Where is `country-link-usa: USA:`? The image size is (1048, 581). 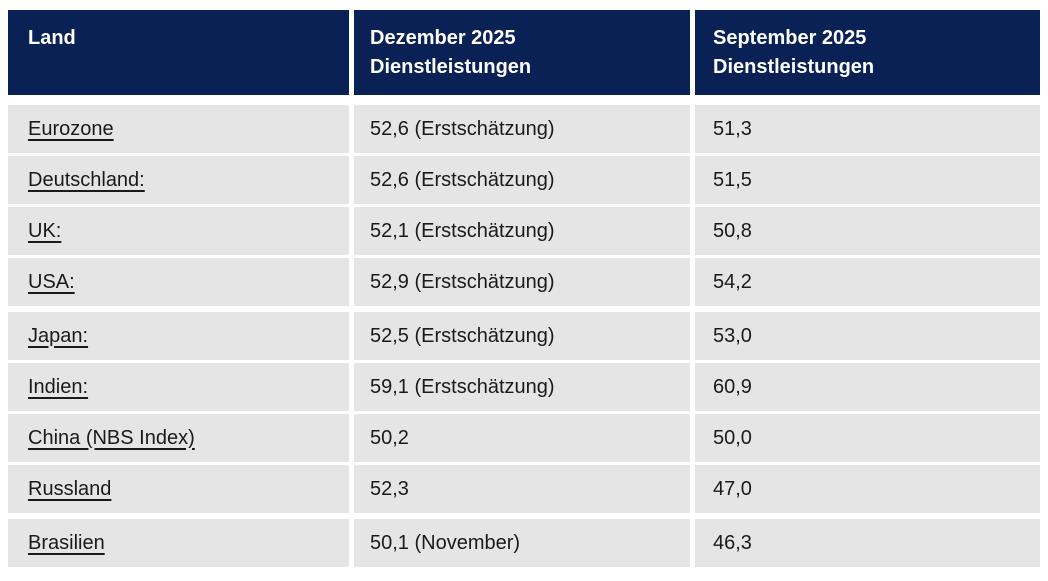
country-link-usa: USA: is located at coordinates (51, 281).